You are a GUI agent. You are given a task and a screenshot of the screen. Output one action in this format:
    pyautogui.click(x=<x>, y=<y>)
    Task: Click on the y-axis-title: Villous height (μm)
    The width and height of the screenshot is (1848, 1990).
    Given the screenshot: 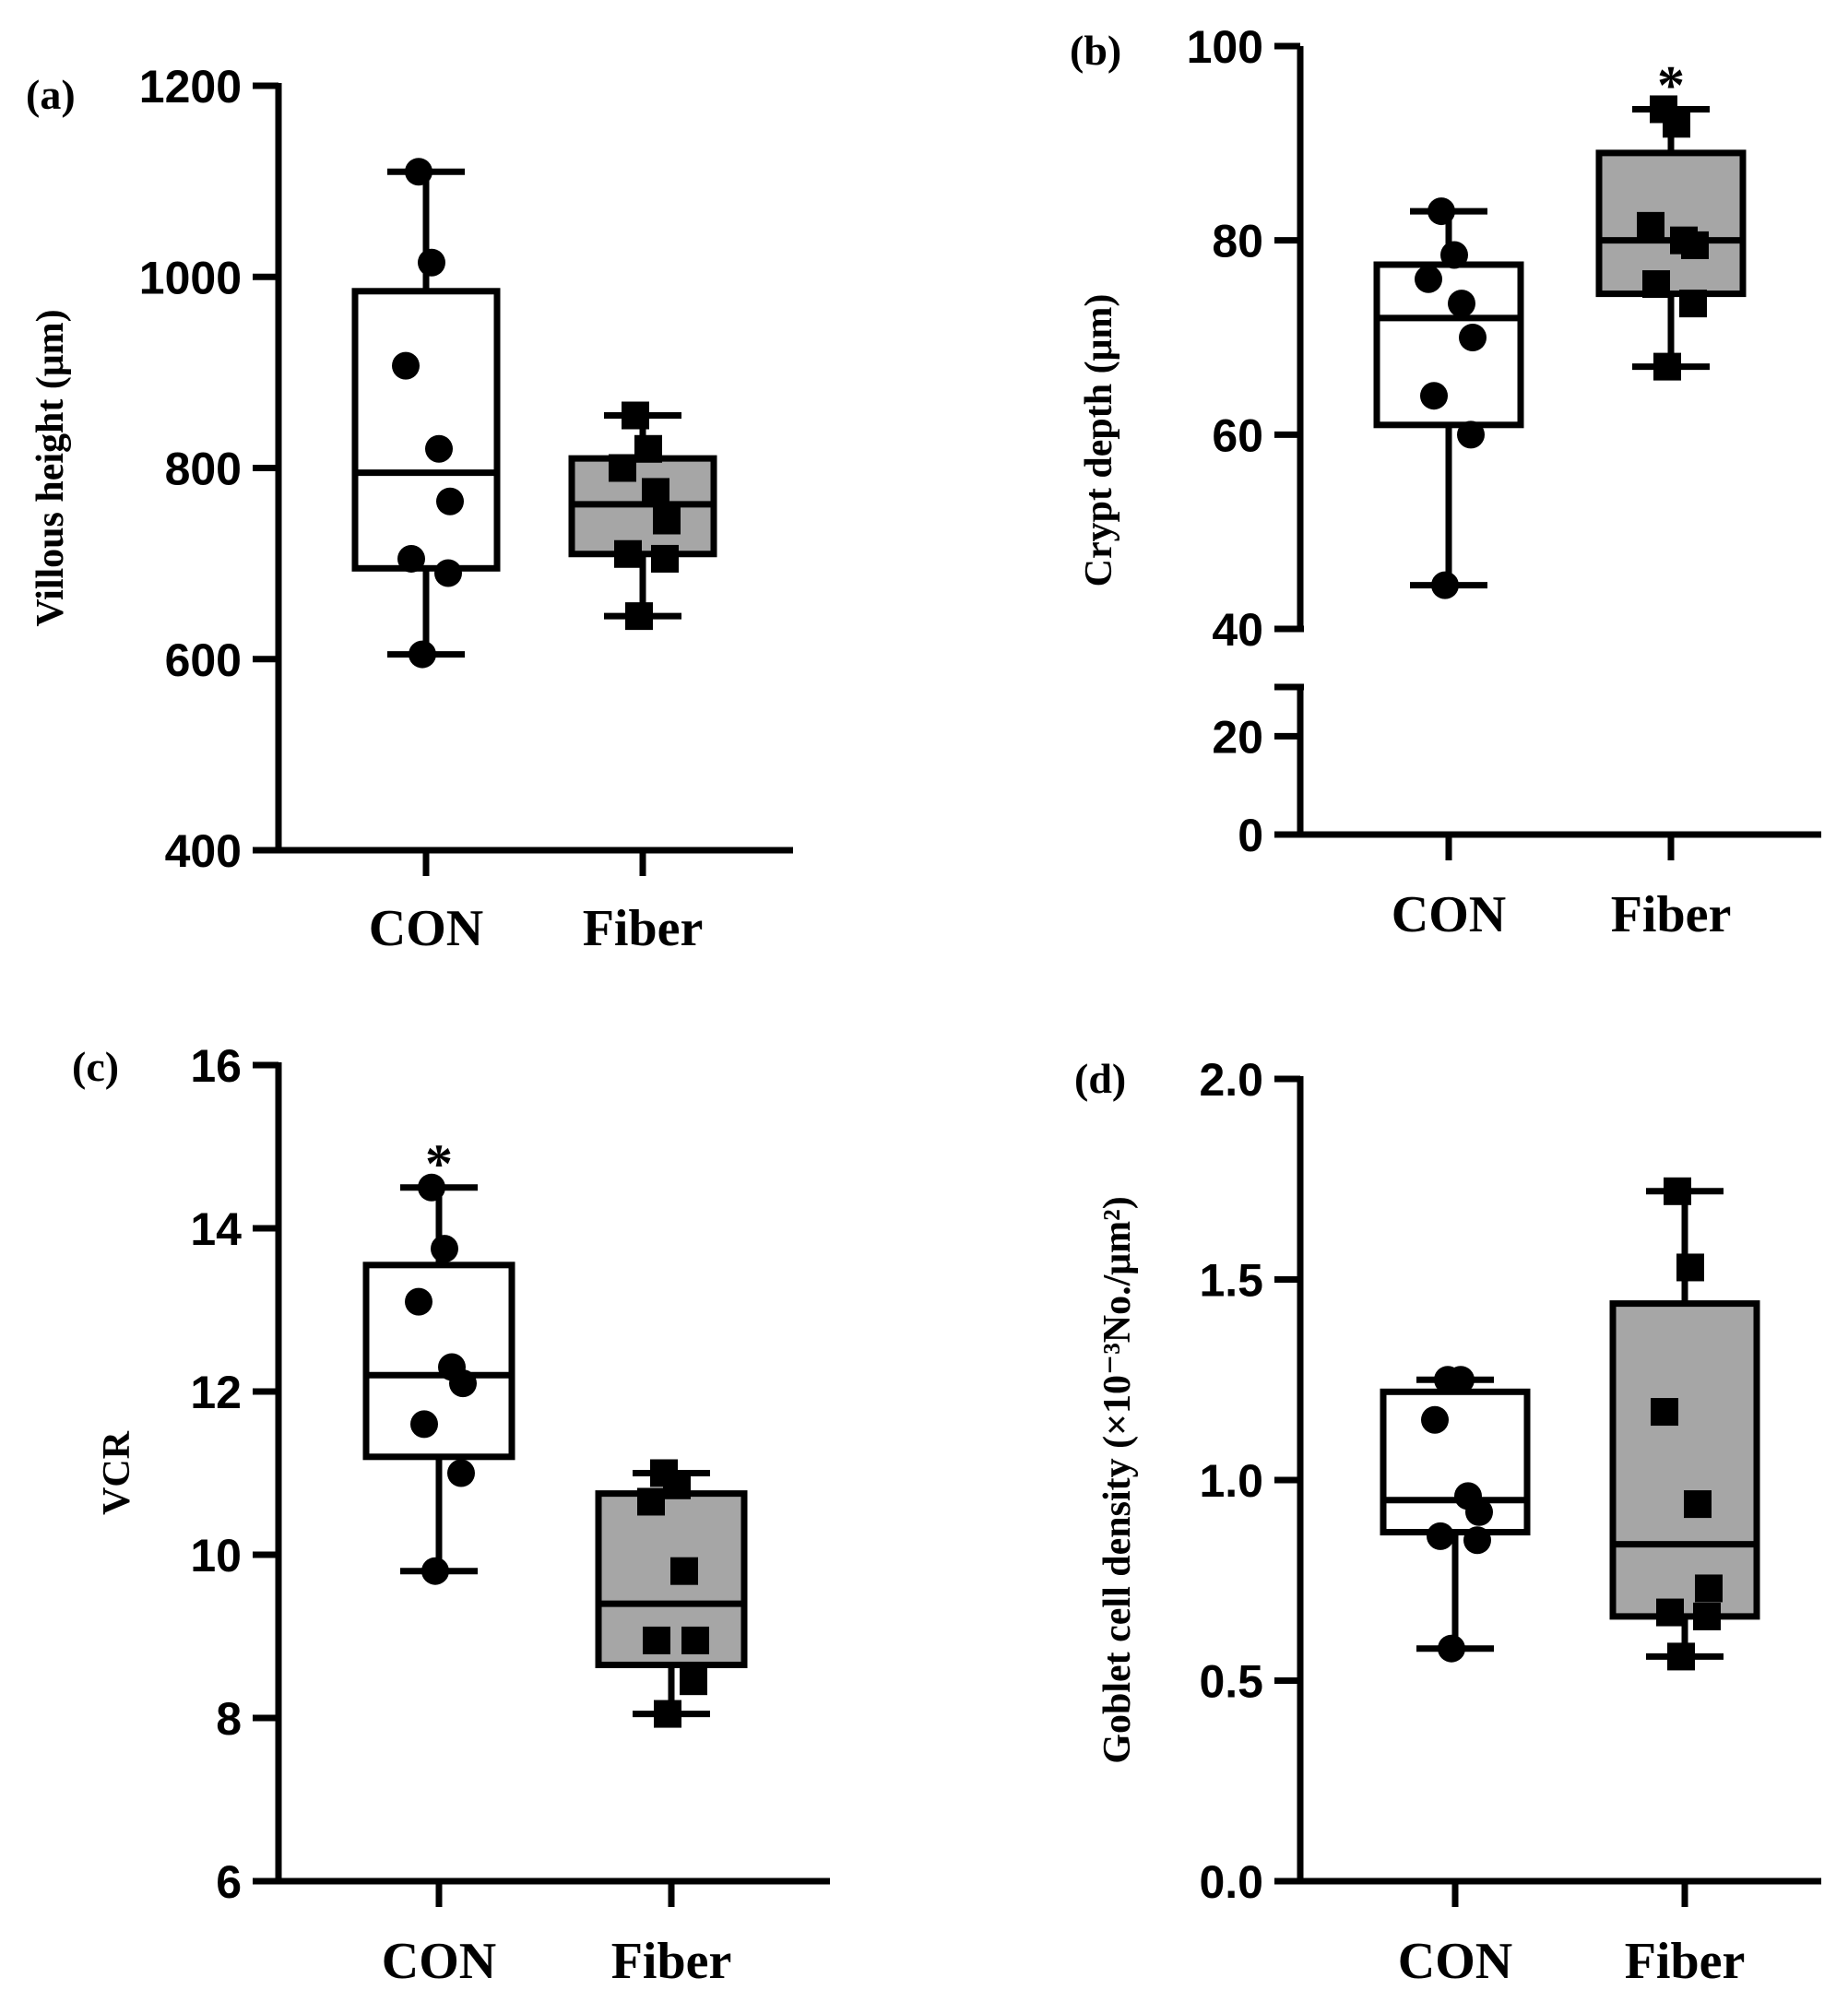 What is the action you would take?
    pyautogui.click(x=51, y=467)
    